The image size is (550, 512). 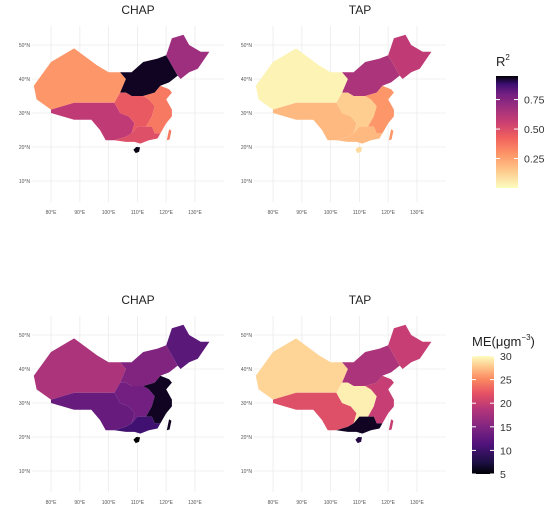 What do you see at coordinates (137, 10) in the screenshot?
I see `panel-title-r2-chap: CHAP` at bounding box center [137, 10].